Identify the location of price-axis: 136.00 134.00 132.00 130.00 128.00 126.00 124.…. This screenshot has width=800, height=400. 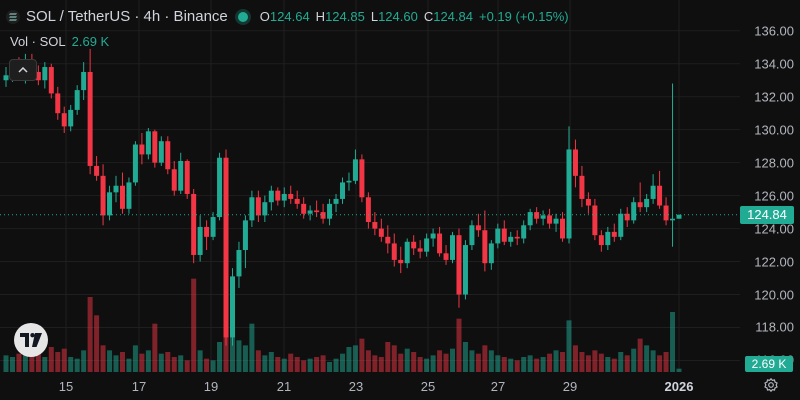
(770, 186).